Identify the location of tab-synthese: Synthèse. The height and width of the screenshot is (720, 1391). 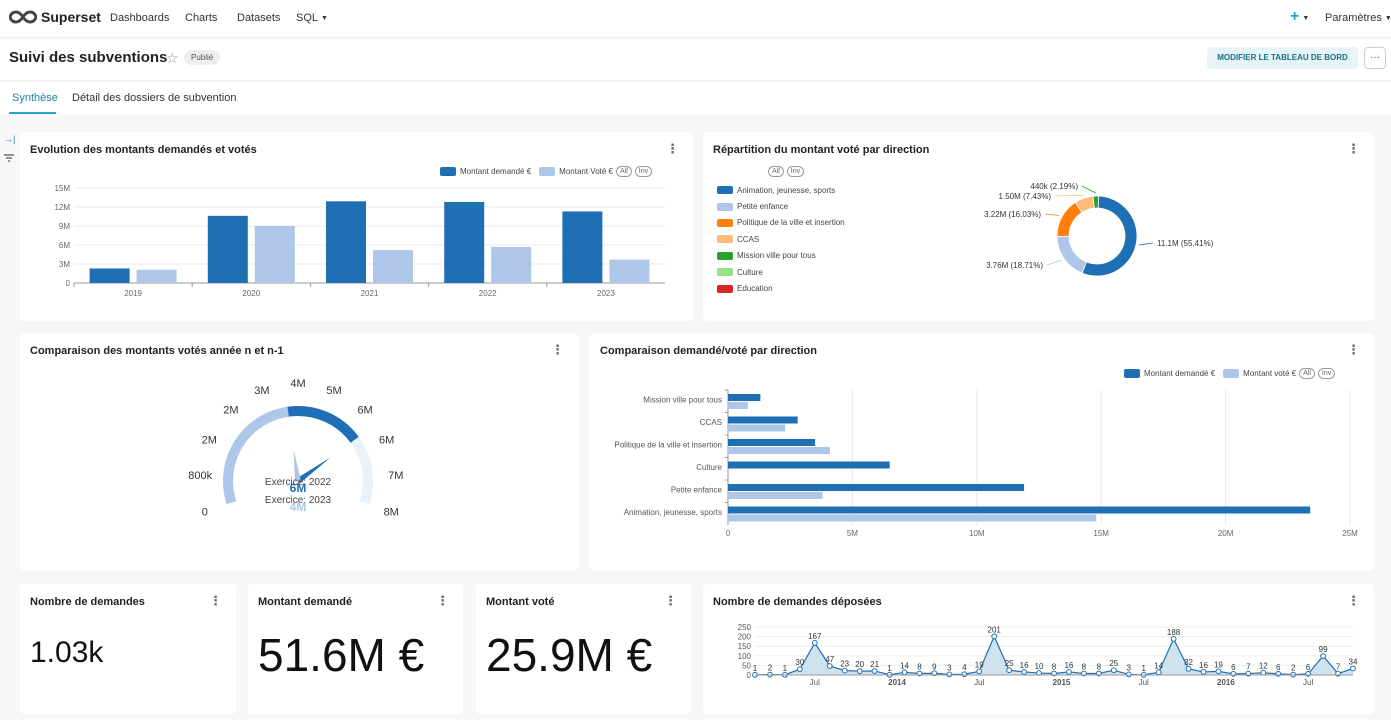
(35, 98).